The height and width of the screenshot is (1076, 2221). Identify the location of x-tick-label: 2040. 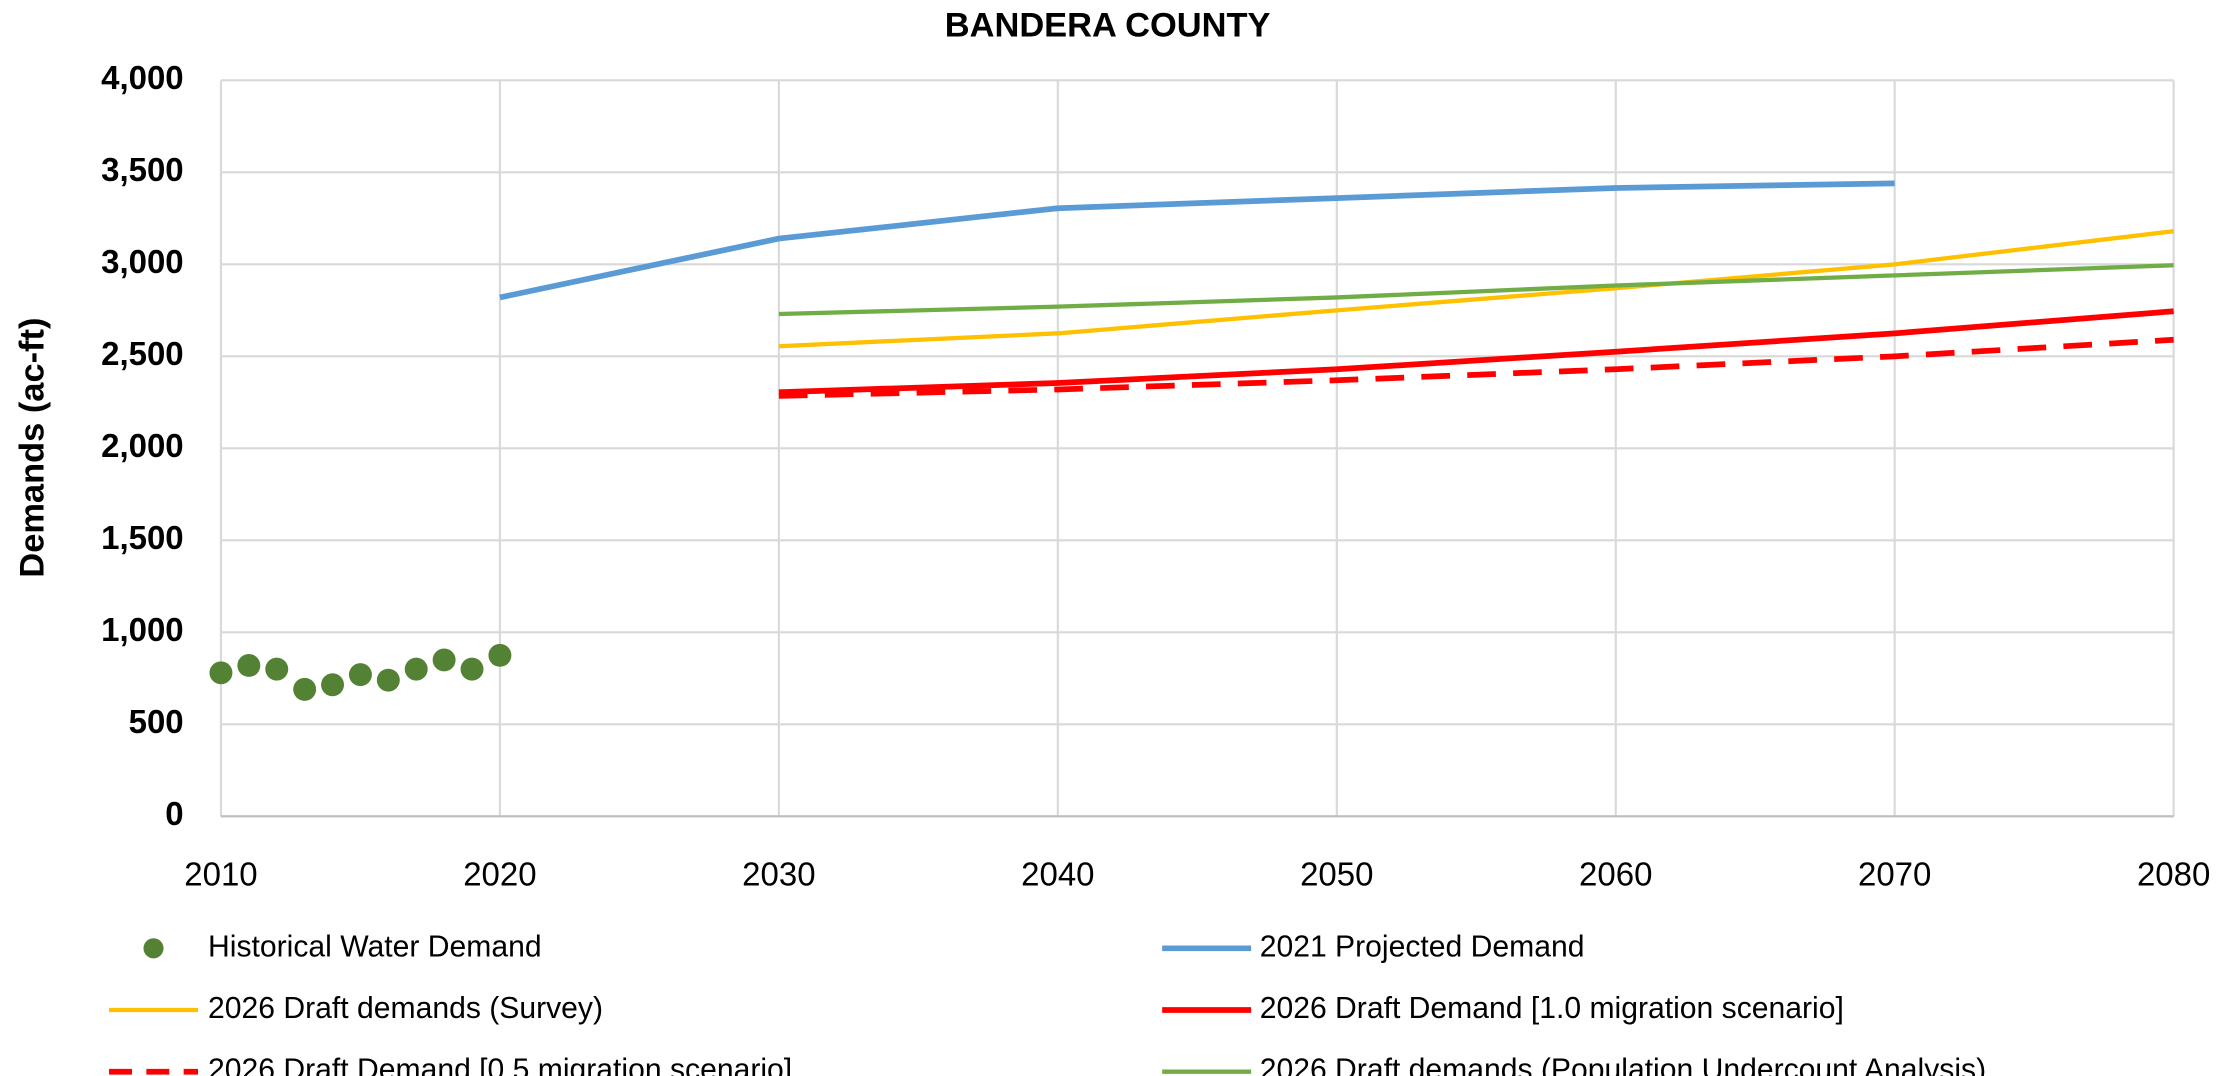
(1057, 873).